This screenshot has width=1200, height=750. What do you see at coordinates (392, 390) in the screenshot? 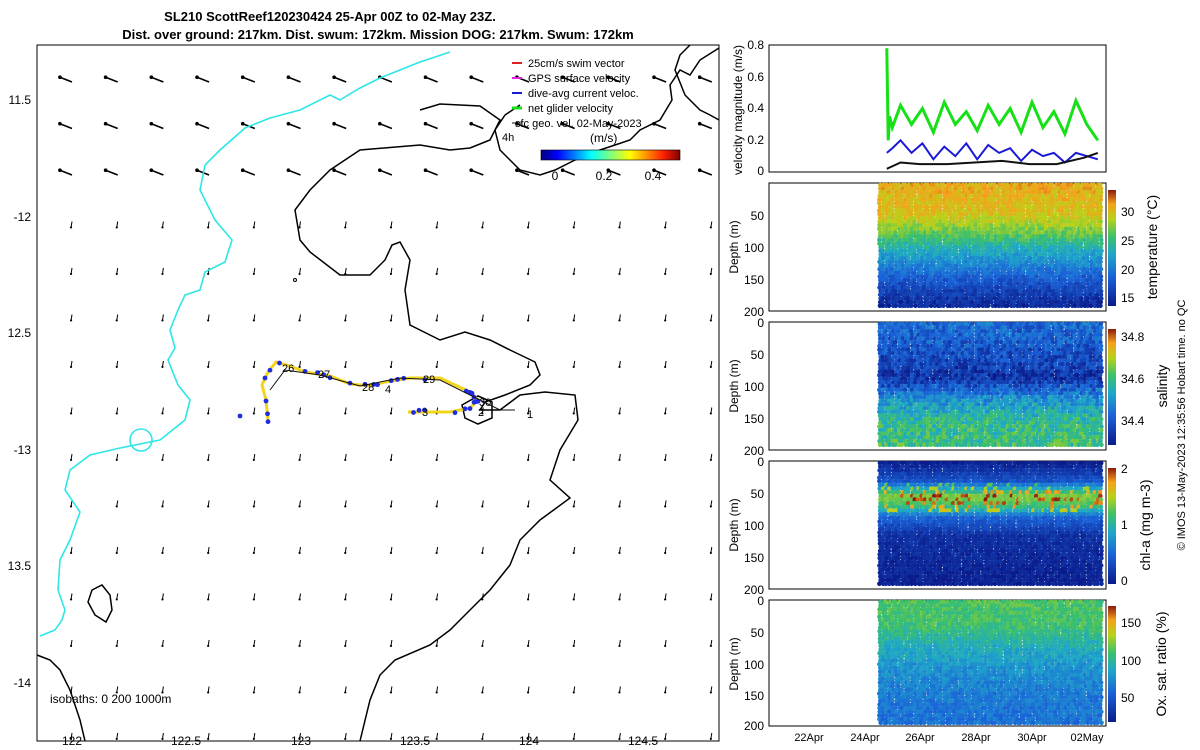
I see `dive-avg-track-line` at bounding box center [392, 390].